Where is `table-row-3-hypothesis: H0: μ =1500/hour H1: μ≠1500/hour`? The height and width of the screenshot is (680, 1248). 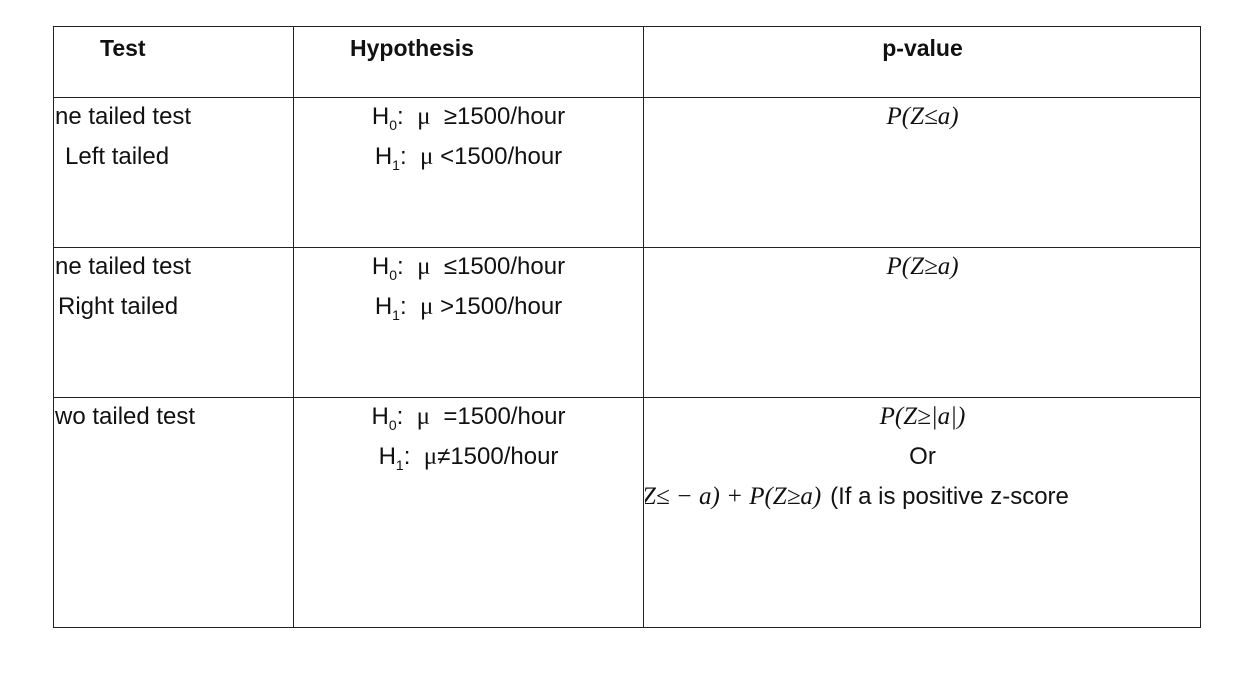
table-row-3-hypothesis: H0: μ =1500/hour H1: μ≠1500/hour is located at coordinates (468, 512).